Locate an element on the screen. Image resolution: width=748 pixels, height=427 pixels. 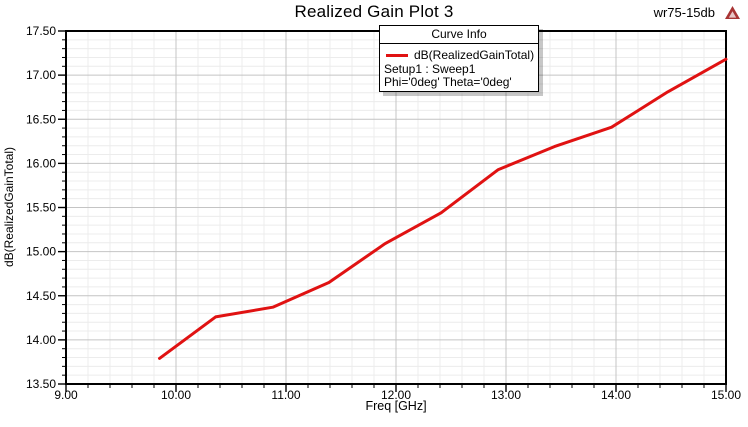
x-axis-title: Freq [GHz] is located at coordinates (396, 406).